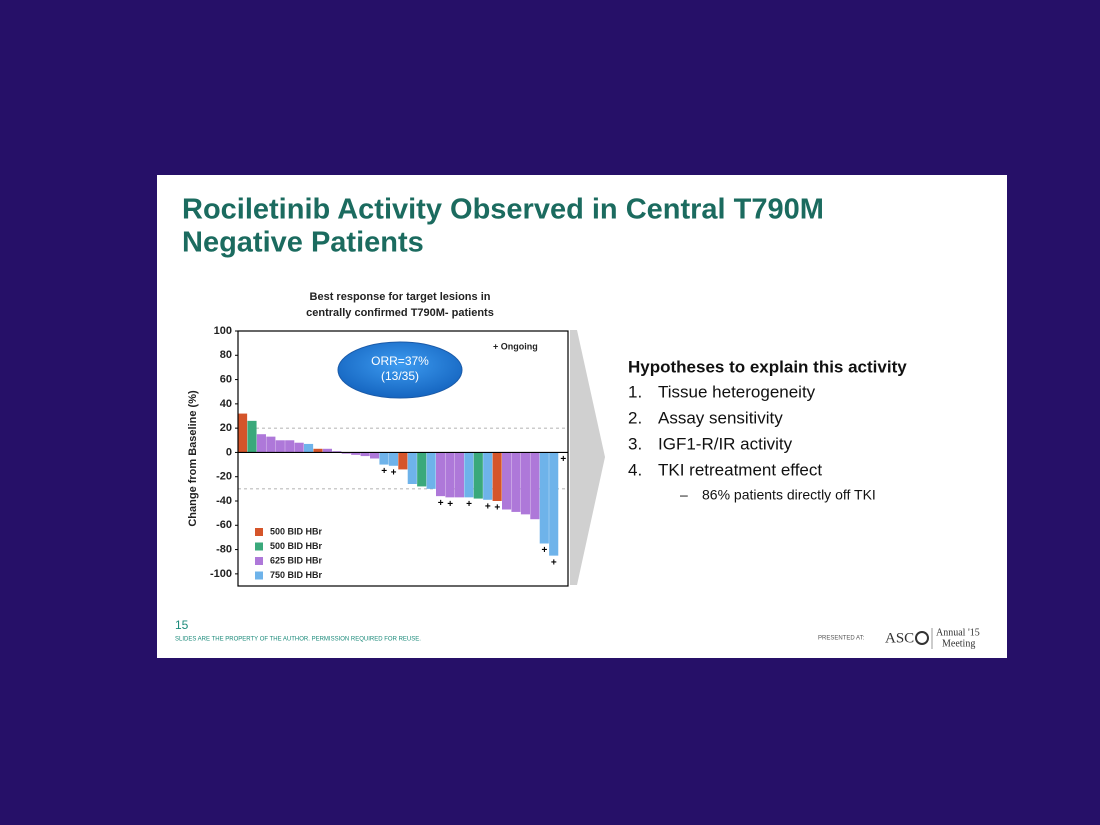 Image resolution: width=1100 pixels, height=825 pixels. Describe the element at coordinates (400, 361) in the screenshot. I see `orr-text: ORR=37%` at that location.